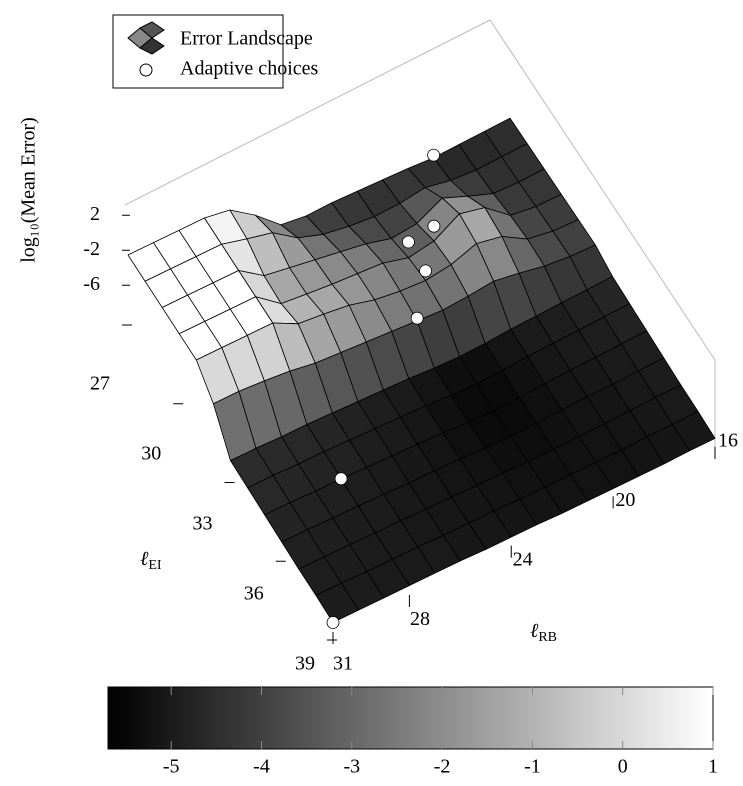  I want to click on y-axis-sub: EI, so click(155, 565).